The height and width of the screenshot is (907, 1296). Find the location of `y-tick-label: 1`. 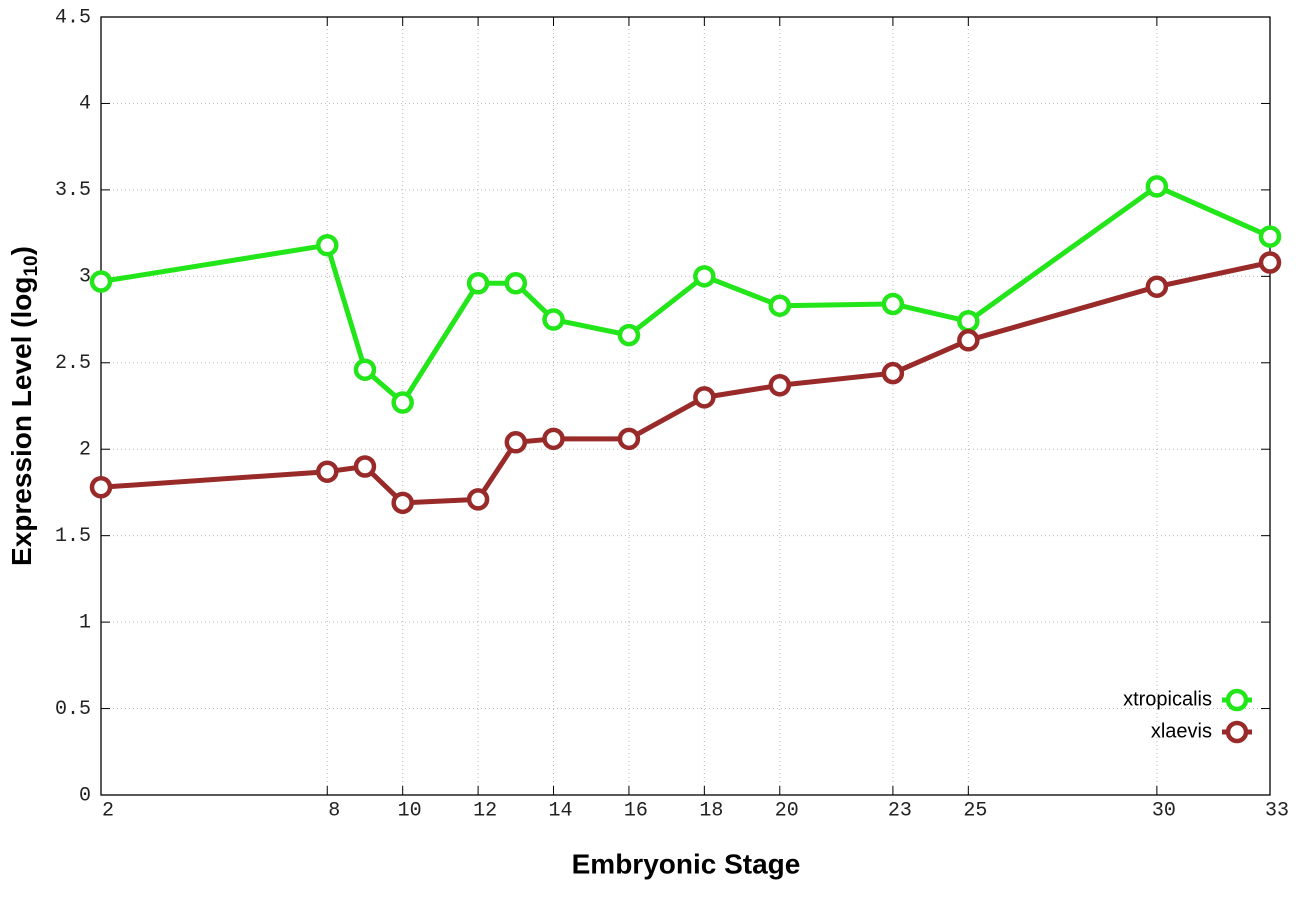

y-tick-label: 1 is located at coordinates (85, 622).